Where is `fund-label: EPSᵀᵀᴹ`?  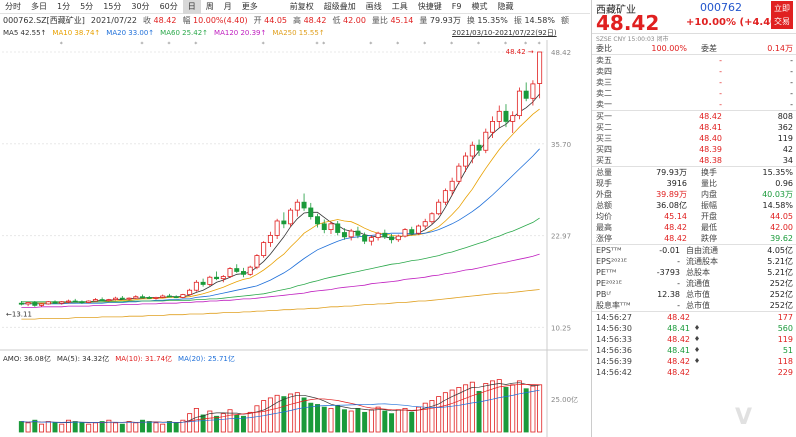 fund-label: EPSᵀᵀᴹ is located at coordinates (609, 250).